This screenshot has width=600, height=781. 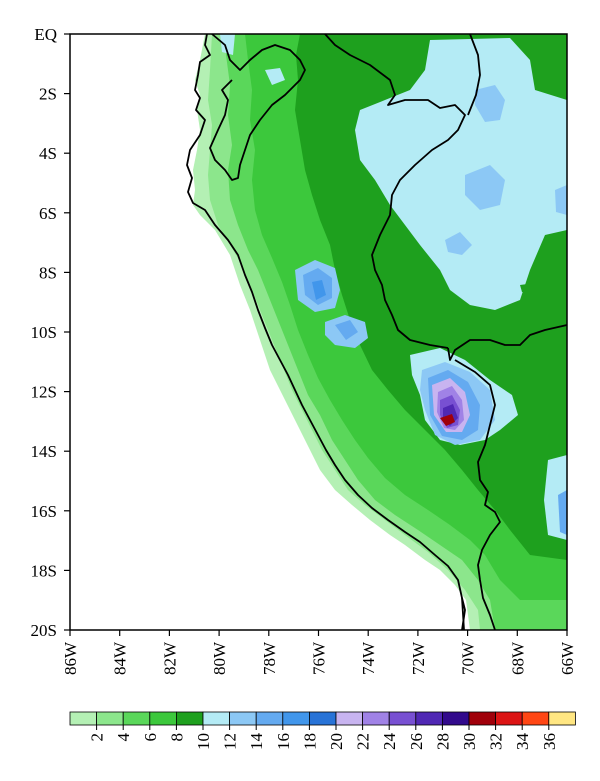 What do you see at coordinates (176, 737) in the screenshot?
I see `colorbar-label: 8` at bounding box center [176, 737].